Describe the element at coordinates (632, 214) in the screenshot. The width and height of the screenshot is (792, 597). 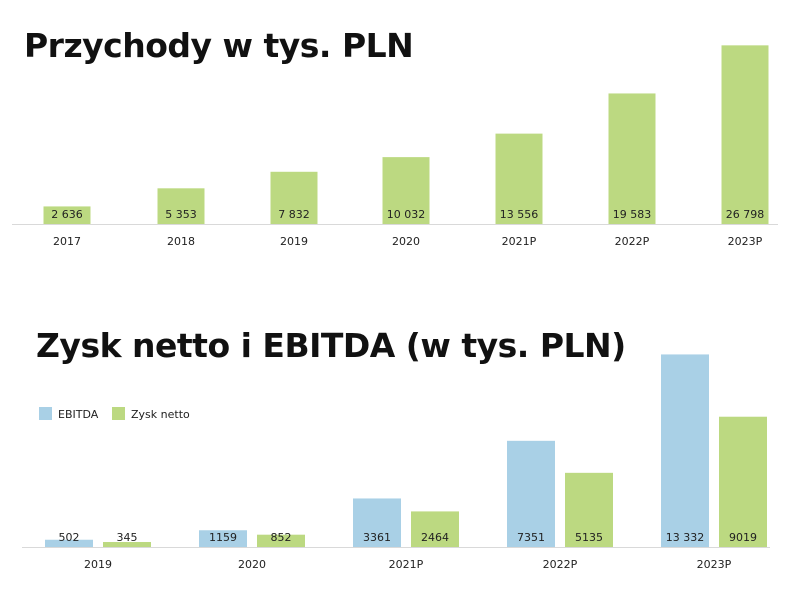
I see `bar-value-label: 19 583` at that location.